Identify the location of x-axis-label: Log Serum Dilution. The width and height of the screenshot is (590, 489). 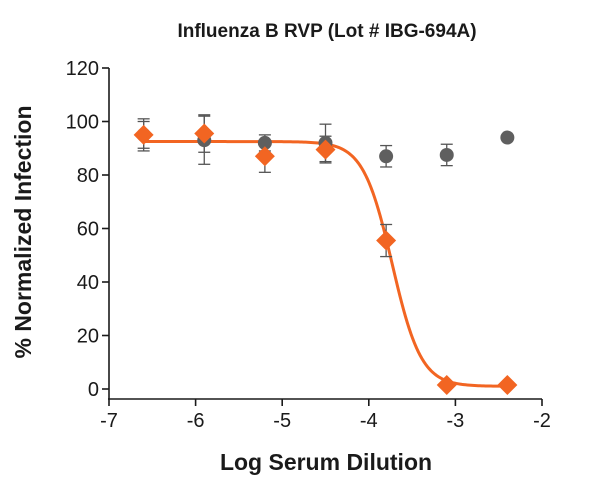
(326, 462).